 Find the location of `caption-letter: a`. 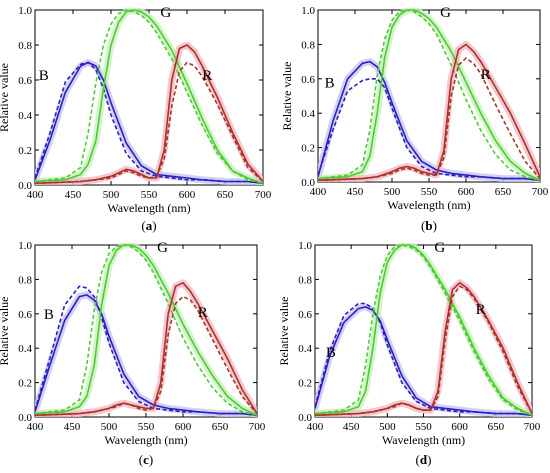

caption-letter: a is located at coordinates (149, 225).